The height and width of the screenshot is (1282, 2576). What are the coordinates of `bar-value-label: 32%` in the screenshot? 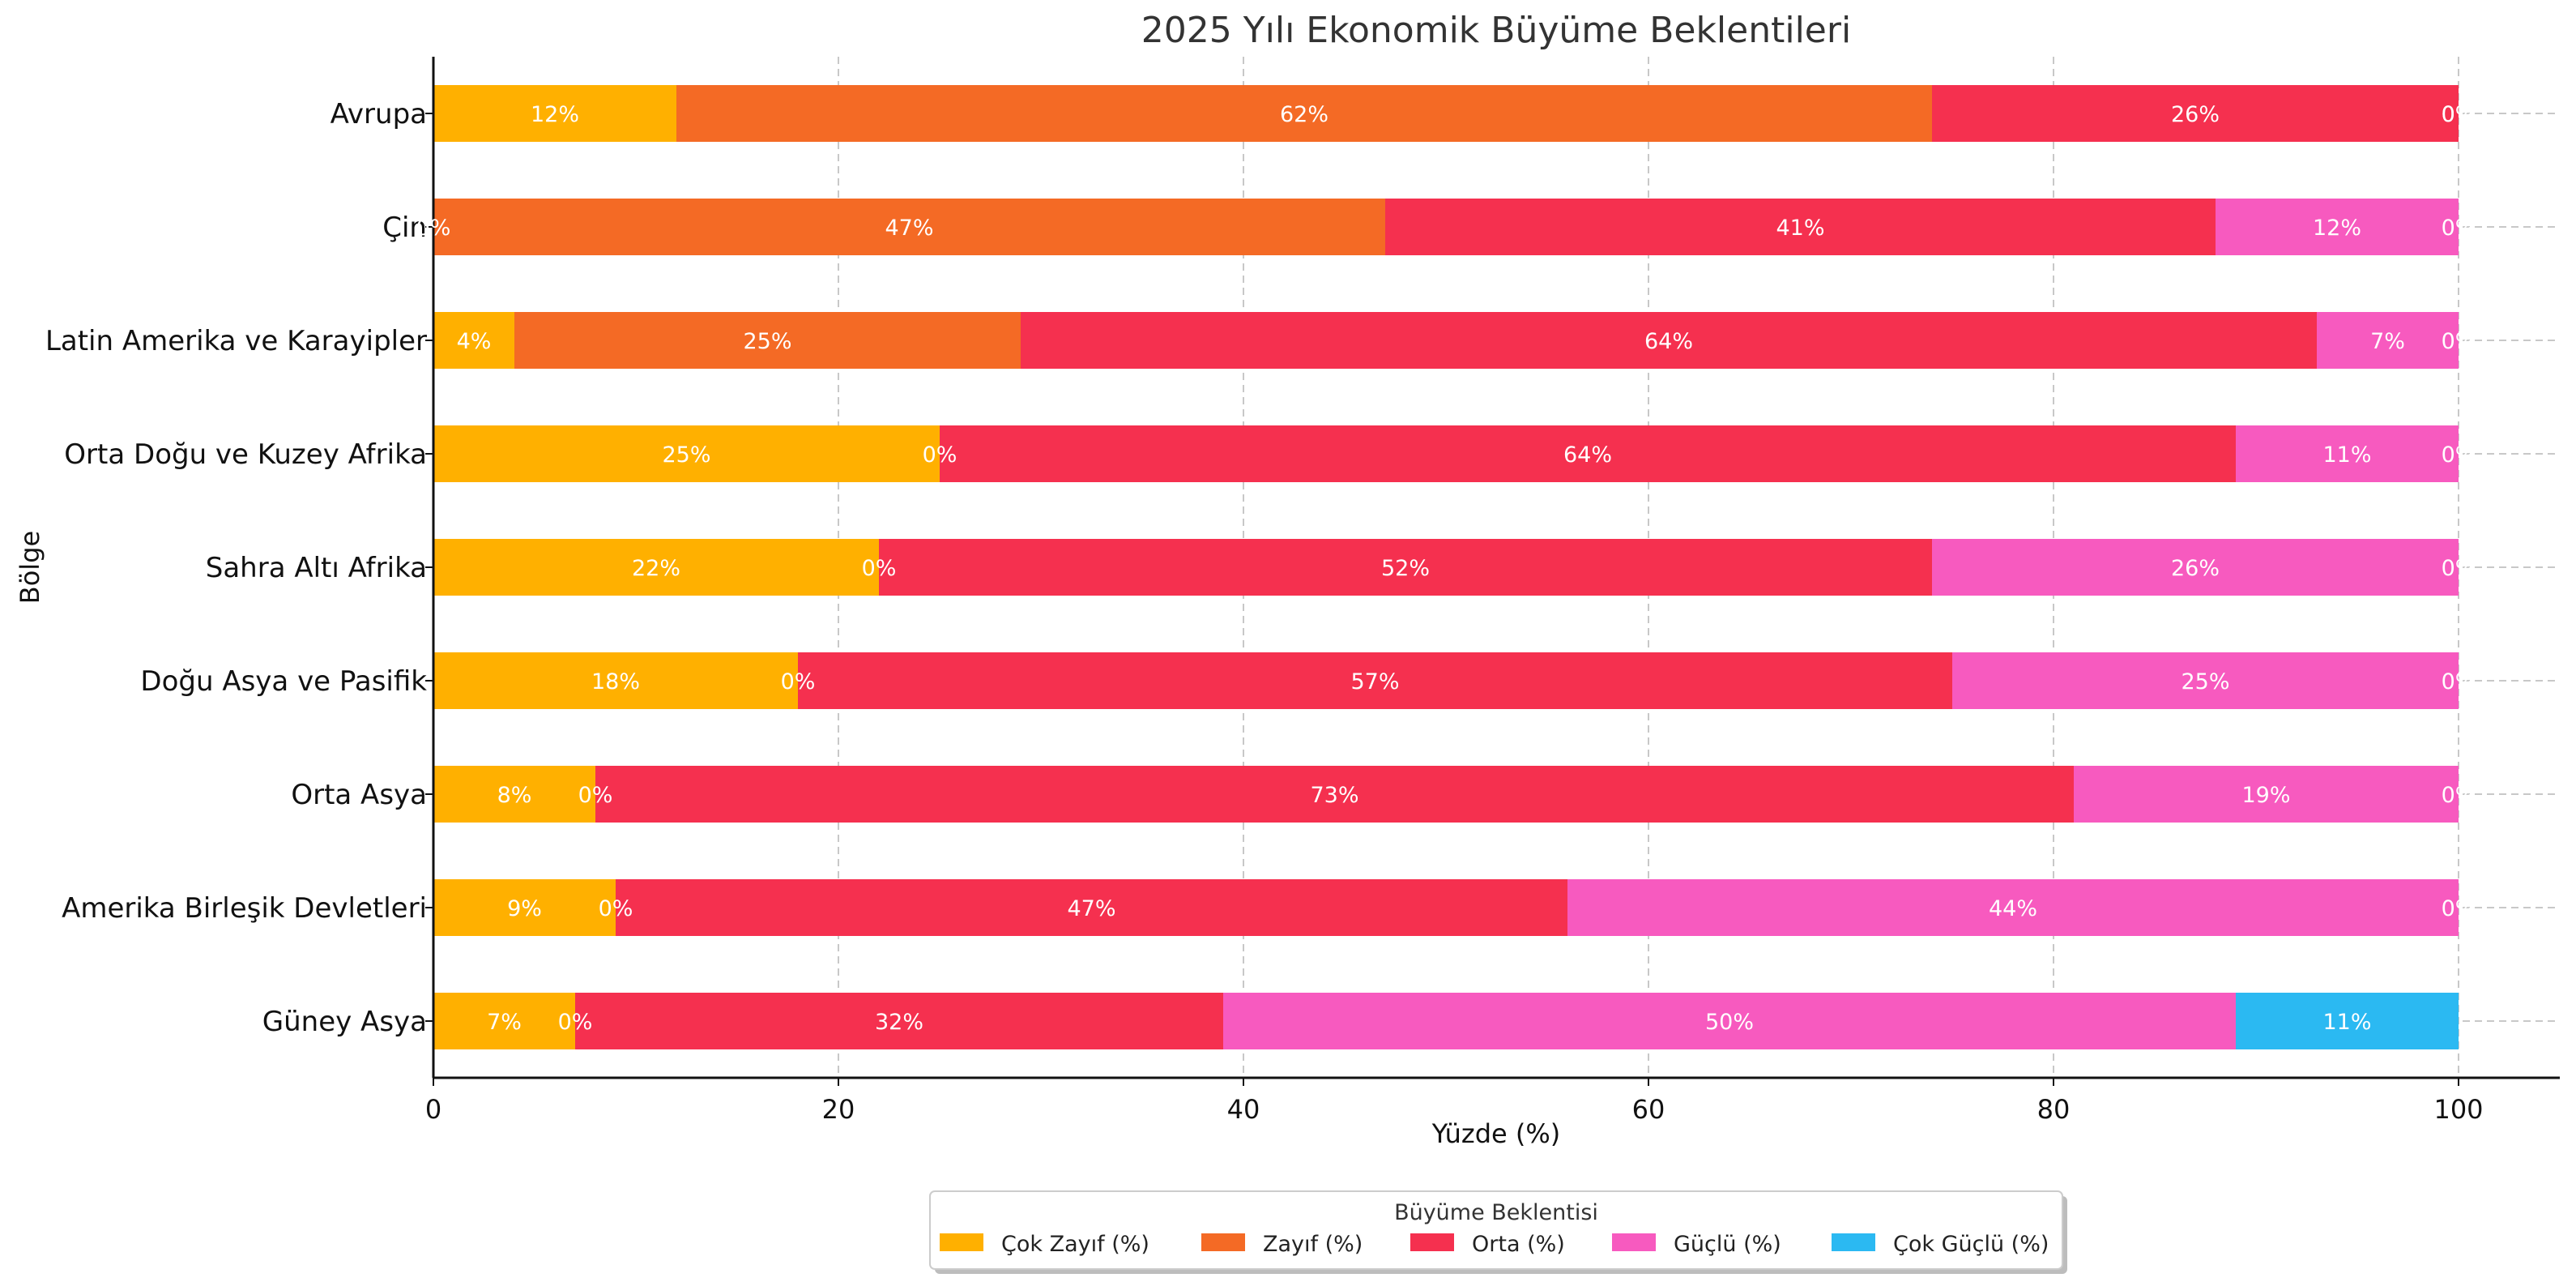 It's located at (899, 1022).